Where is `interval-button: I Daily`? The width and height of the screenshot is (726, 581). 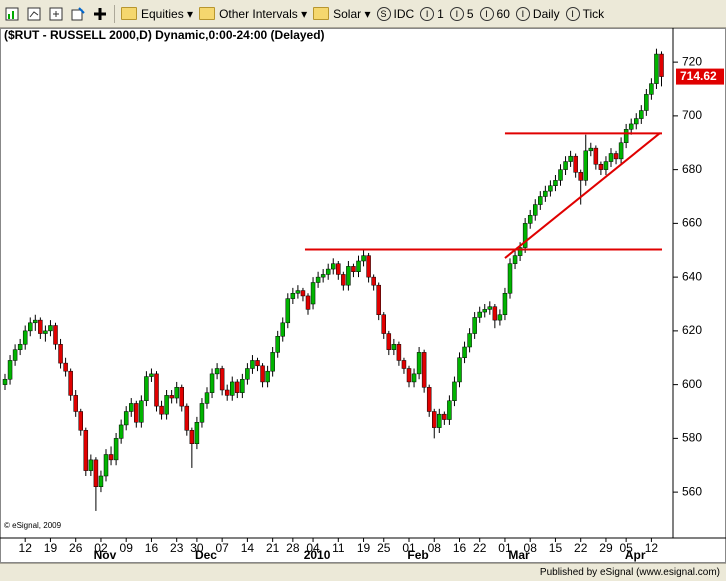
interval-button: I Daily is located at coordinates (537, 13).